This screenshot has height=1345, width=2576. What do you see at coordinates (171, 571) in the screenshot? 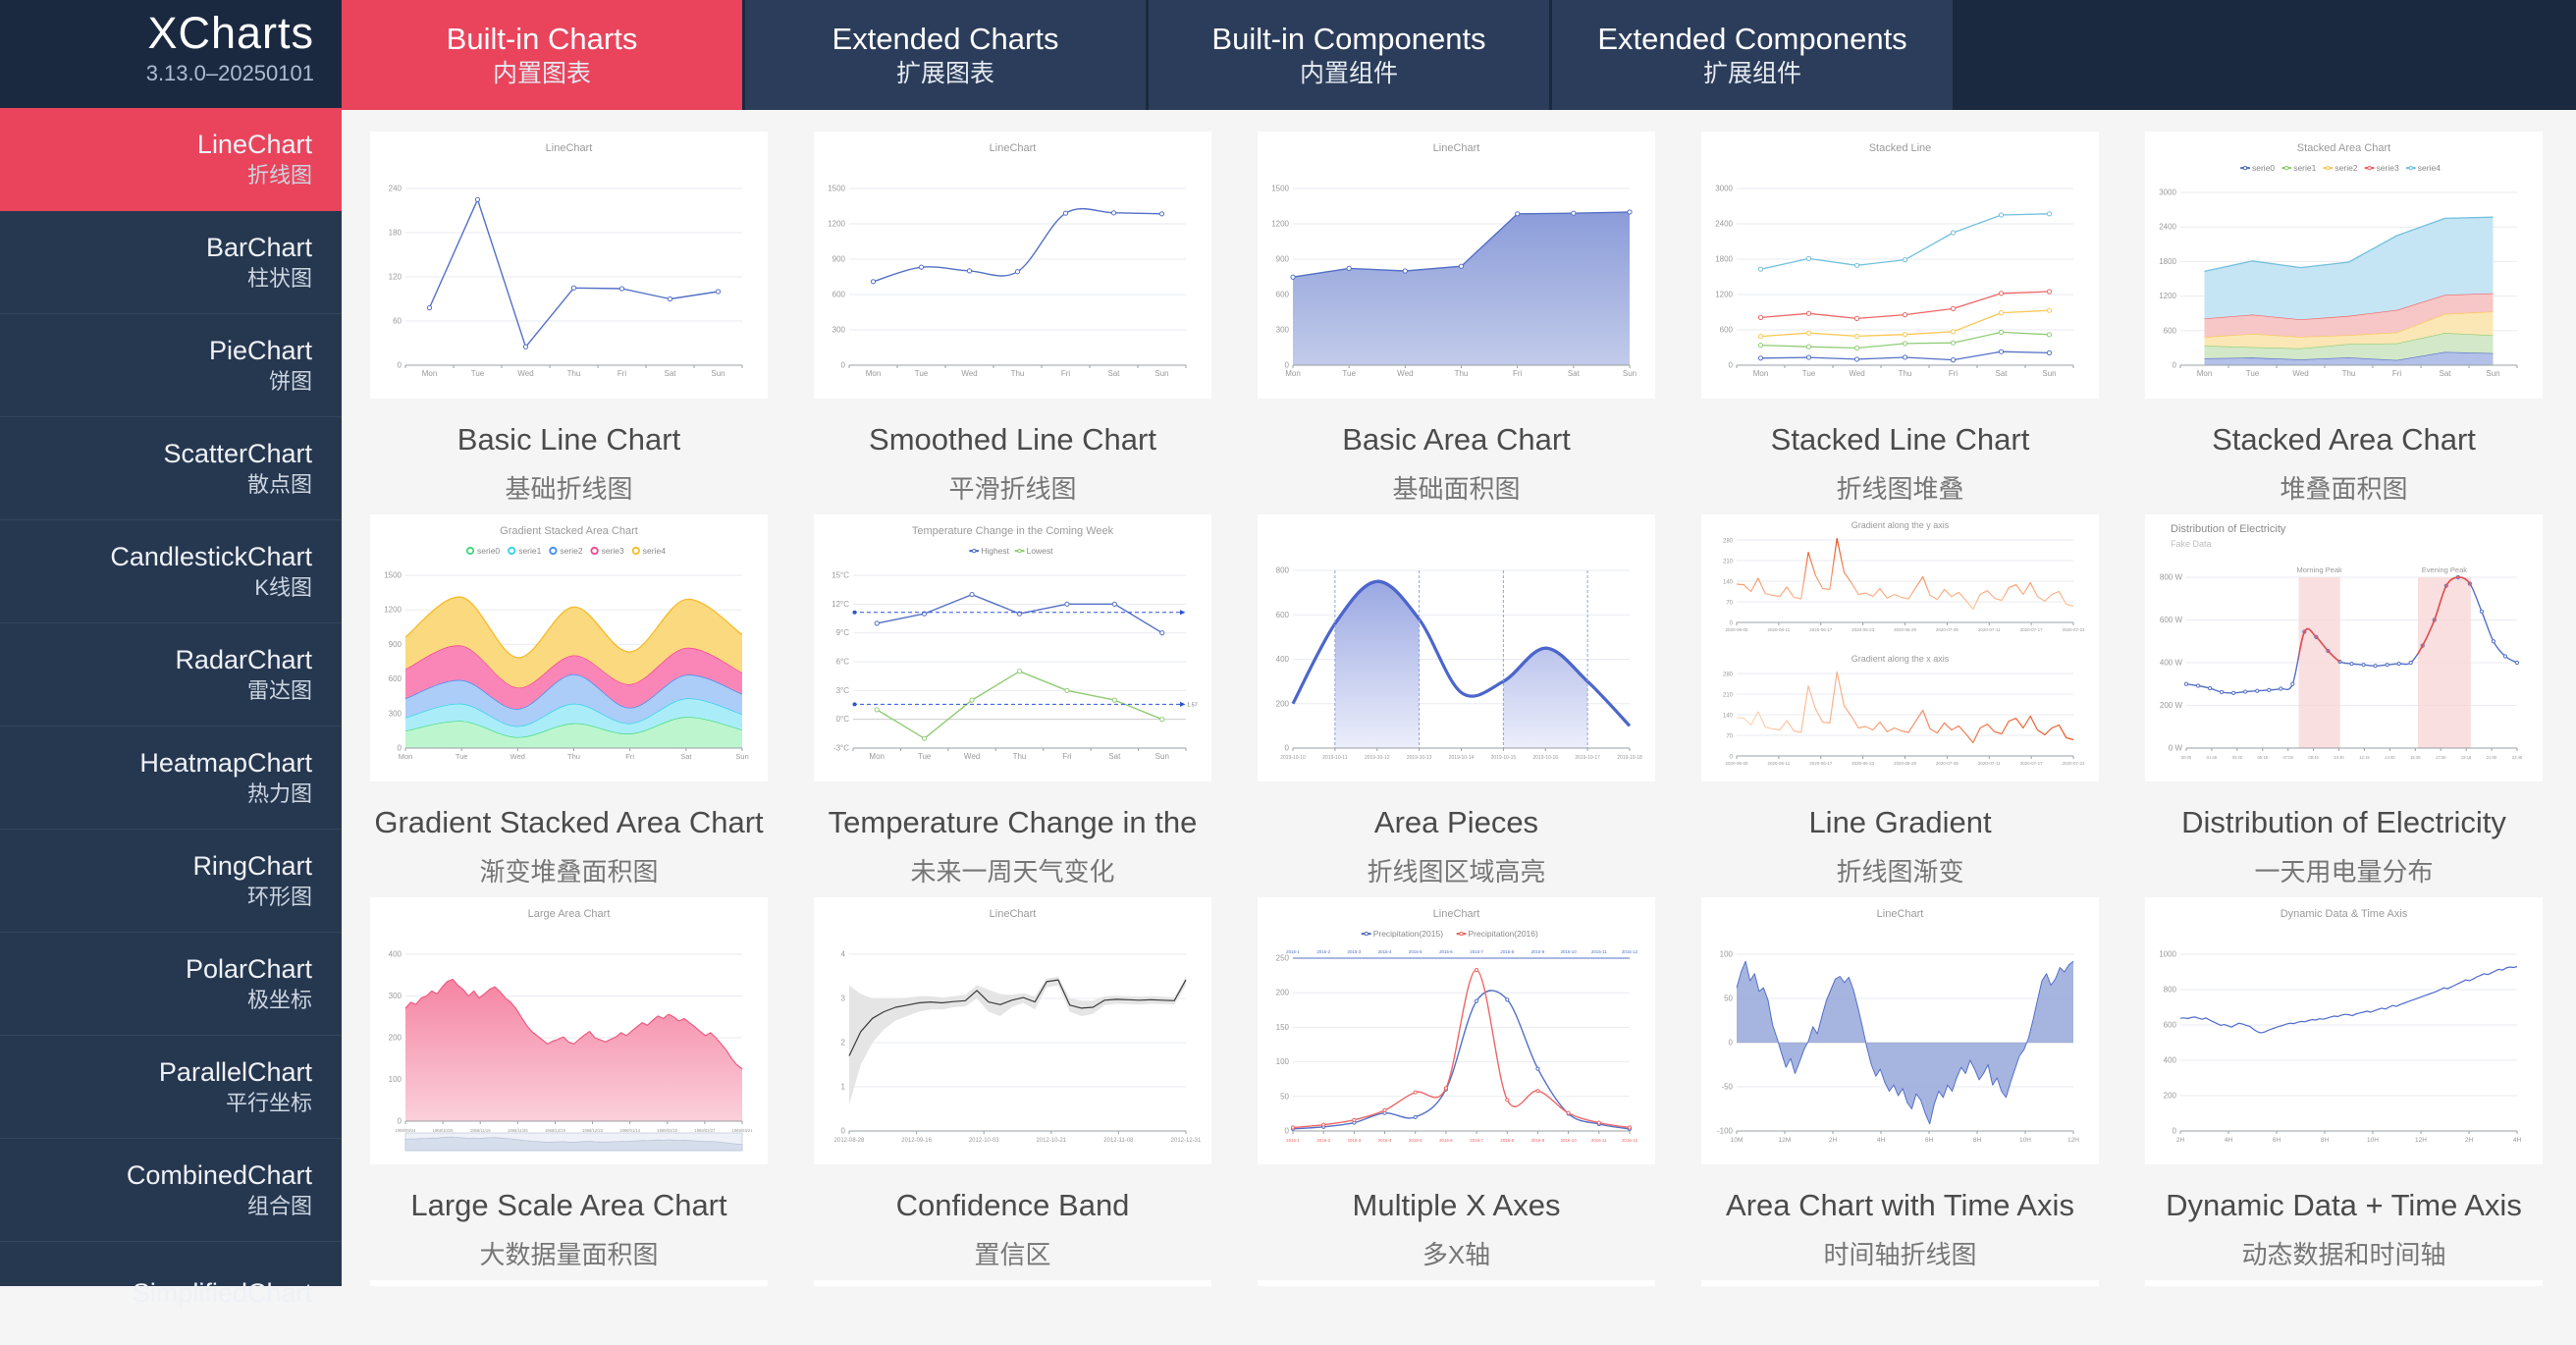
I see `sidebar-item-candlestickchart: CandlestickChart K线图` at bounding box center [171, 571].